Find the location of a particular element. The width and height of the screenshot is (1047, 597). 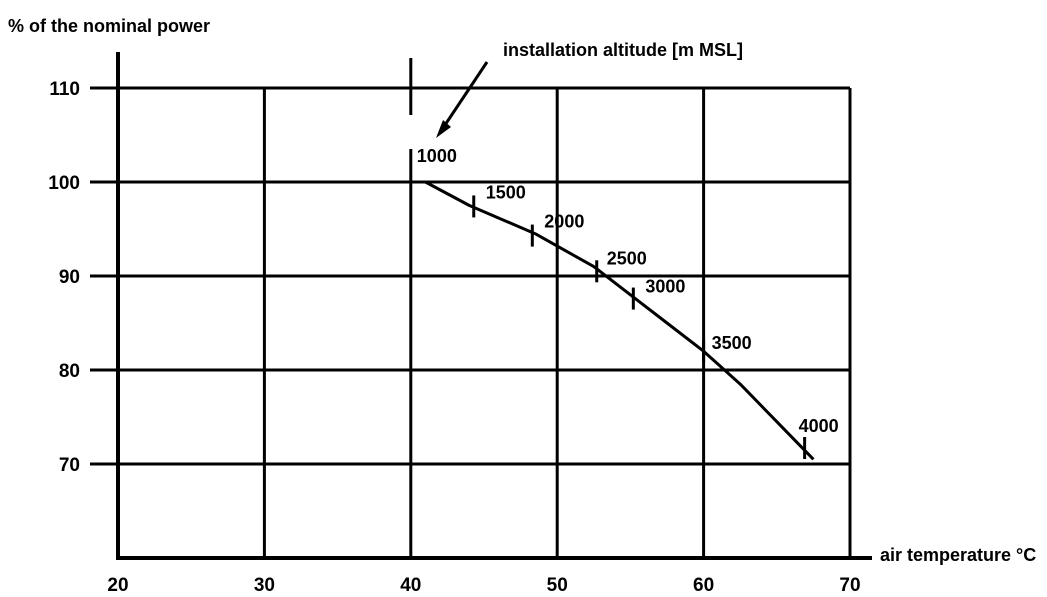

y-tick-label: 90 is located at coordinates (69, 277).